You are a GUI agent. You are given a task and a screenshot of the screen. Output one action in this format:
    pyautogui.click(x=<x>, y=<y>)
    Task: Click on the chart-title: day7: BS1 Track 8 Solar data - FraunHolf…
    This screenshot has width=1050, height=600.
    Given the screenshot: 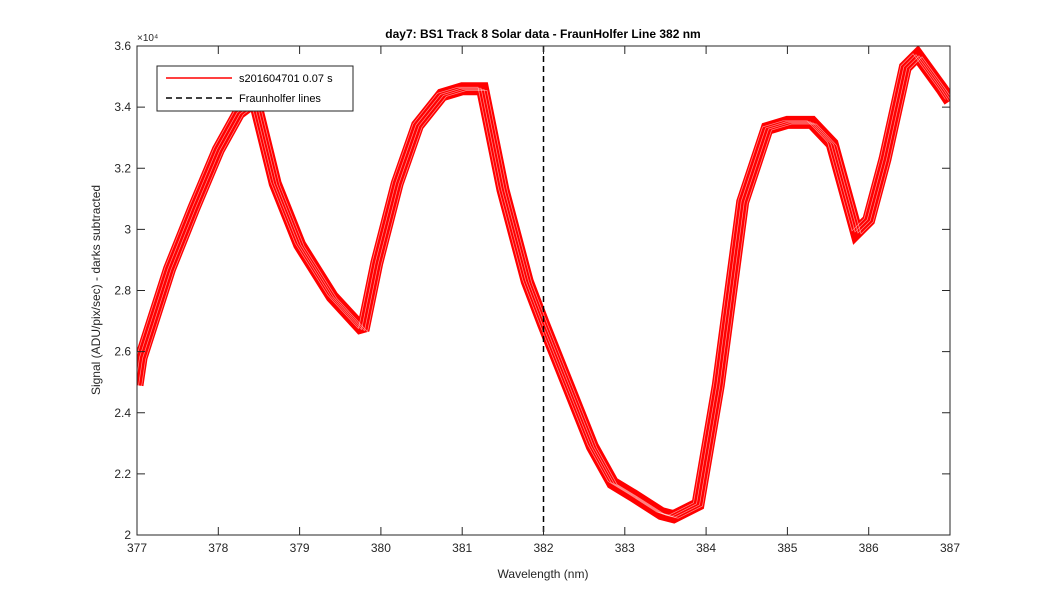 What is the action you would take?
    pyautogui.click(x=542, y=34)
    